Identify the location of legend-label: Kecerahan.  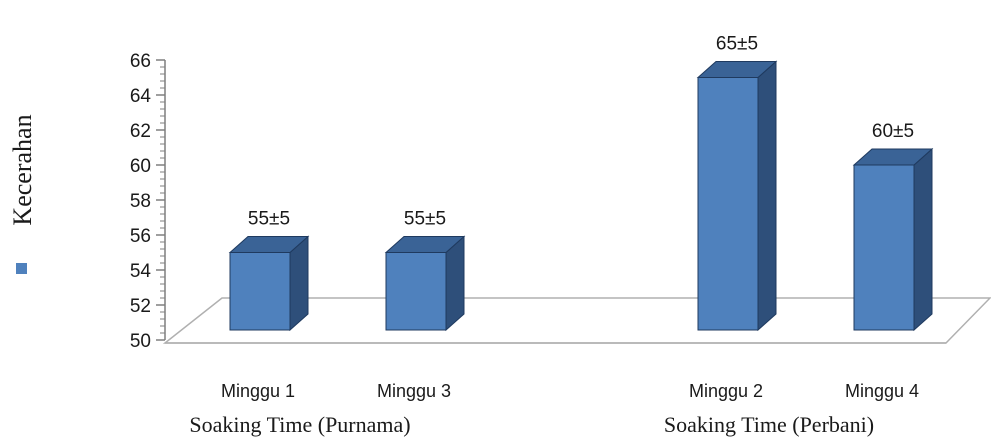
(22, 169).